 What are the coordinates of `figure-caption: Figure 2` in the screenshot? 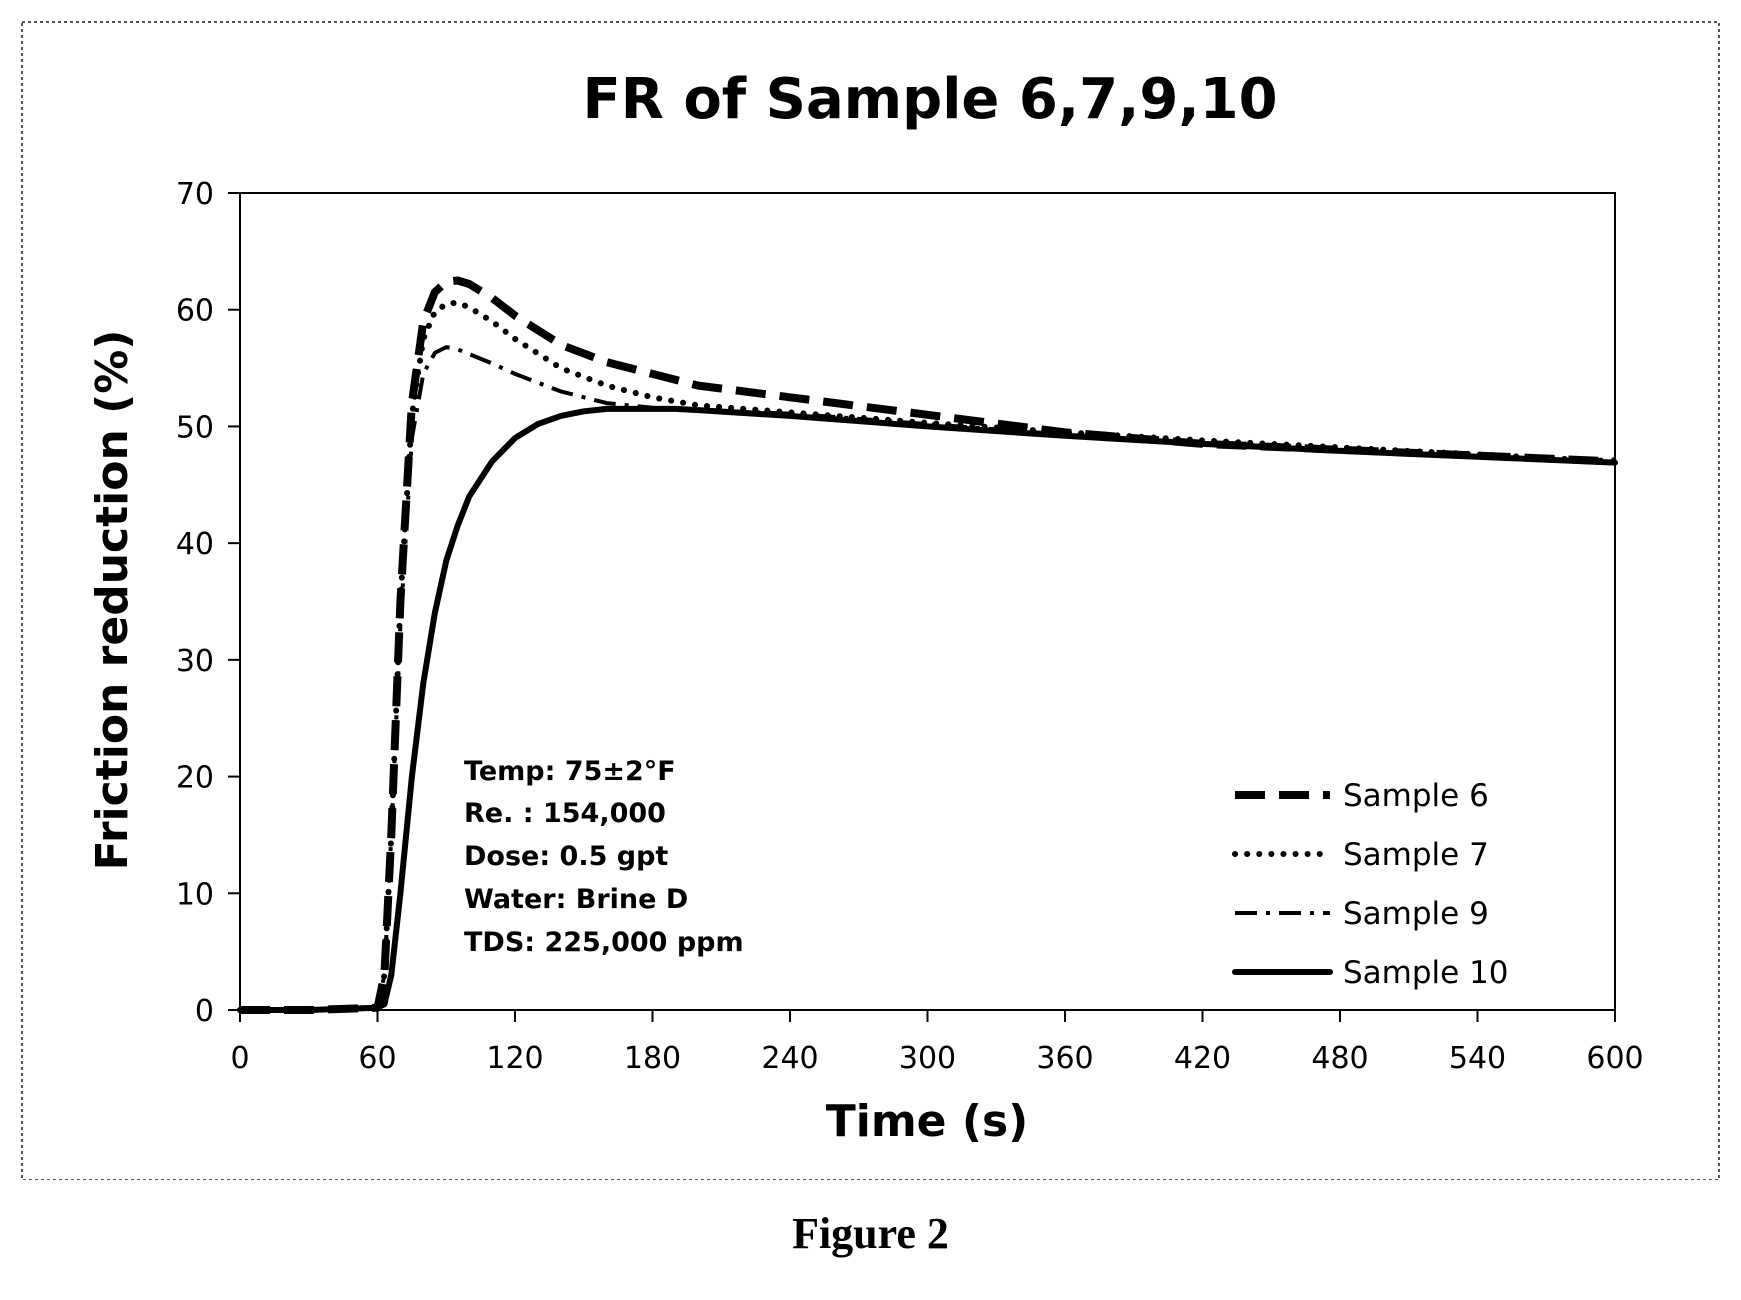 It's located at (870, 1233).